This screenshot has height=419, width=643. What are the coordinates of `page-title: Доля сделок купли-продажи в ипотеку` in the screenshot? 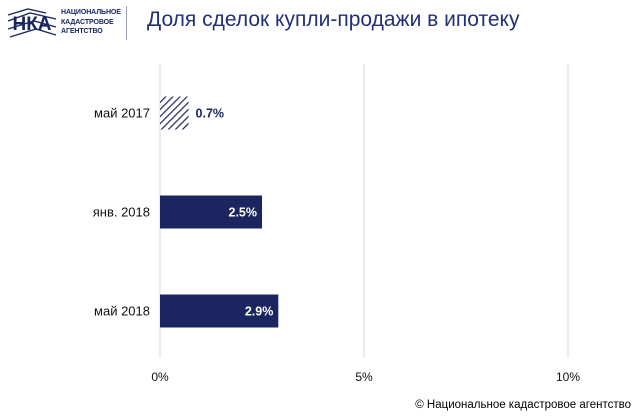 It's located at (333, 19).